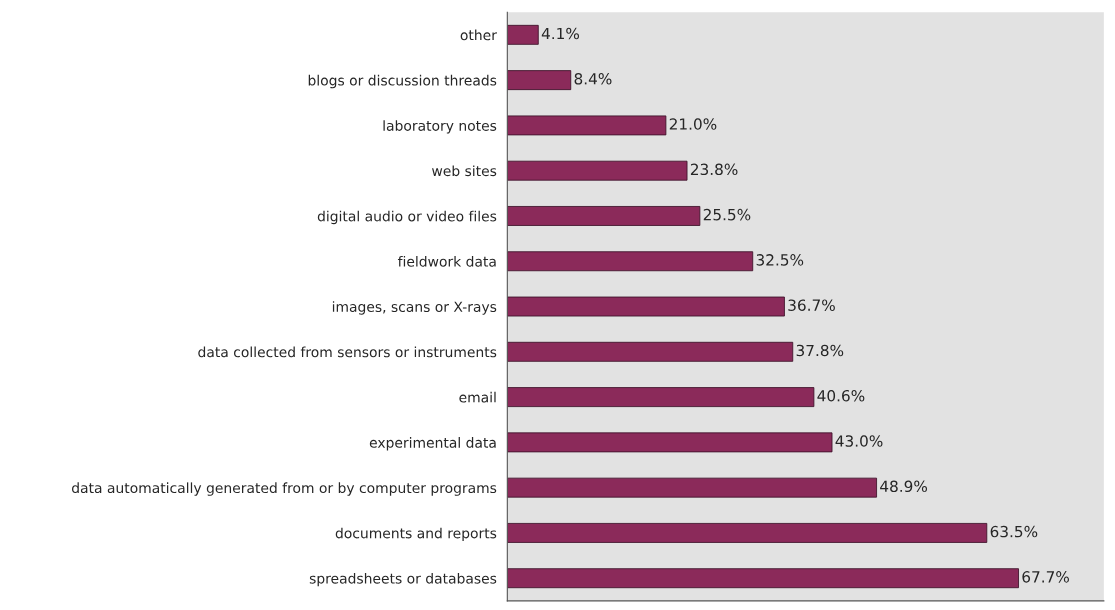 The width and height of the screenshot is (1115, 610). Describe the element at coordinates (859, 441) in the screenshot. I see `data-label: 43.0%` at that location.